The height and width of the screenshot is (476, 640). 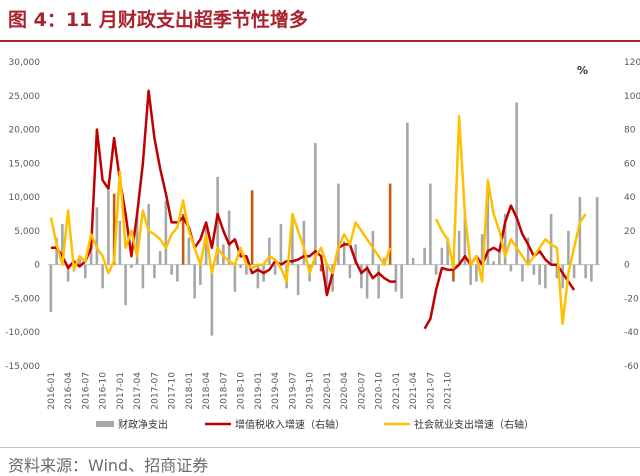 What do you see at coordinates (22, 333) in the screenshot?
I see `y-left-tick-label: -10,000` at bounding box center [22, 333].